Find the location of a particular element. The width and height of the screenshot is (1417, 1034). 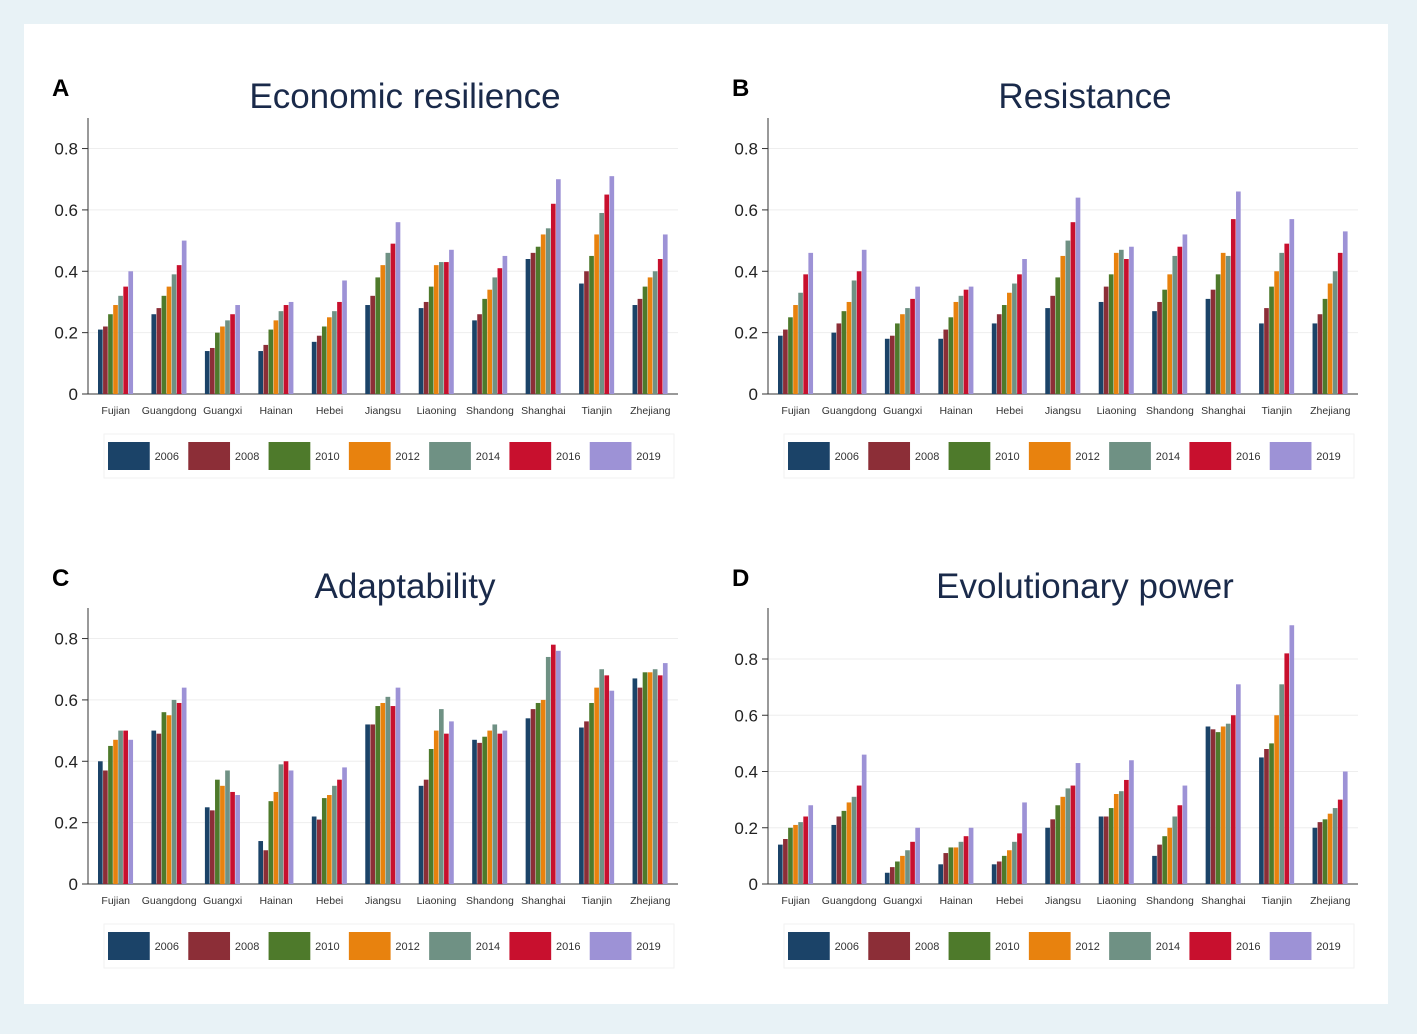

bar-hebei-2010 is located at coordinates (324, 360).